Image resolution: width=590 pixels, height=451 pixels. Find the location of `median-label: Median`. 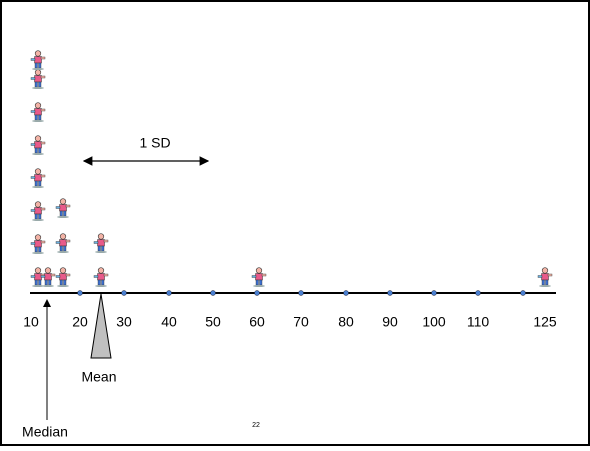

median-label: Median is located at coordinates (45, 432).